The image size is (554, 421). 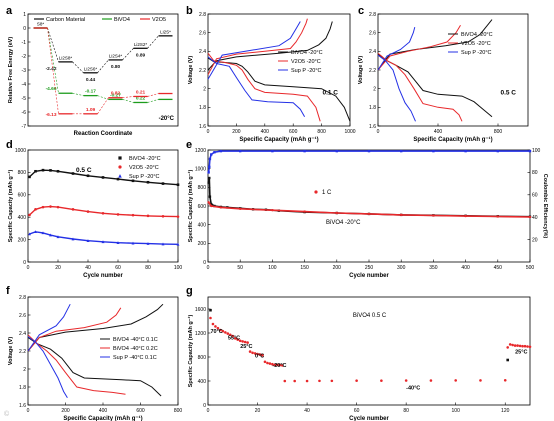 I want to click on legend-label: BiVO4 -40°C 0.1C, so click(x=135, y=340).